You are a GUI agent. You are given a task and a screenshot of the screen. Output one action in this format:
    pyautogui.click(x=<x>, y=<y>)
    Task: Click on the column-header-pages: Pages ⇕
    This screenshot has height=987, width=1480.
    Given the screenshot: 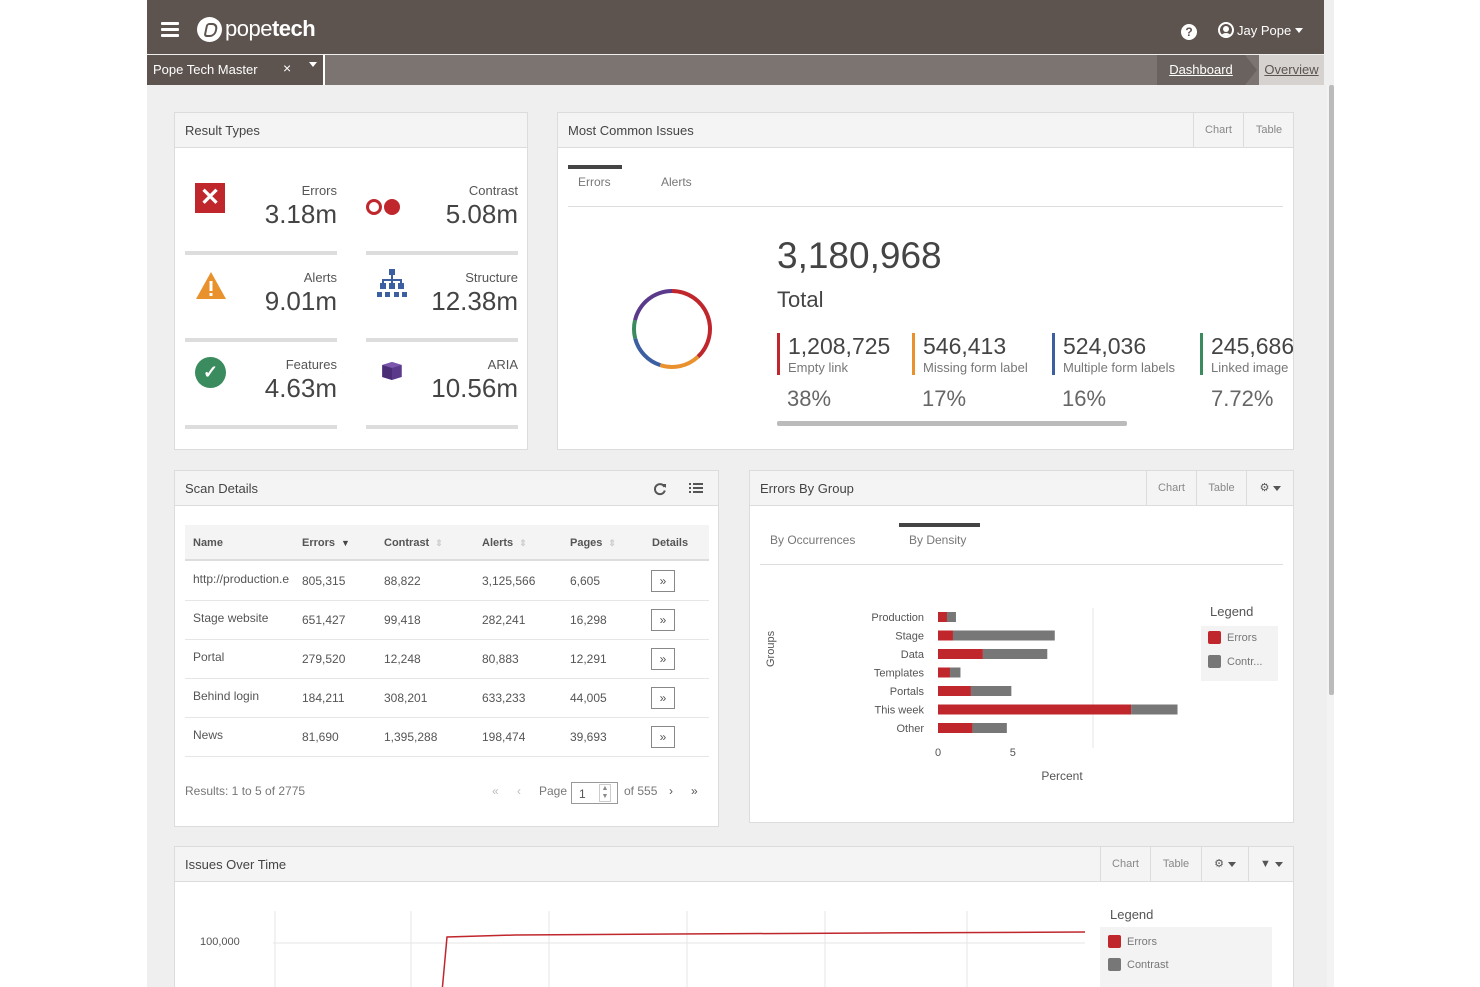 What is the action you would take?
    pyautogui.click(x=593, y=543)
    